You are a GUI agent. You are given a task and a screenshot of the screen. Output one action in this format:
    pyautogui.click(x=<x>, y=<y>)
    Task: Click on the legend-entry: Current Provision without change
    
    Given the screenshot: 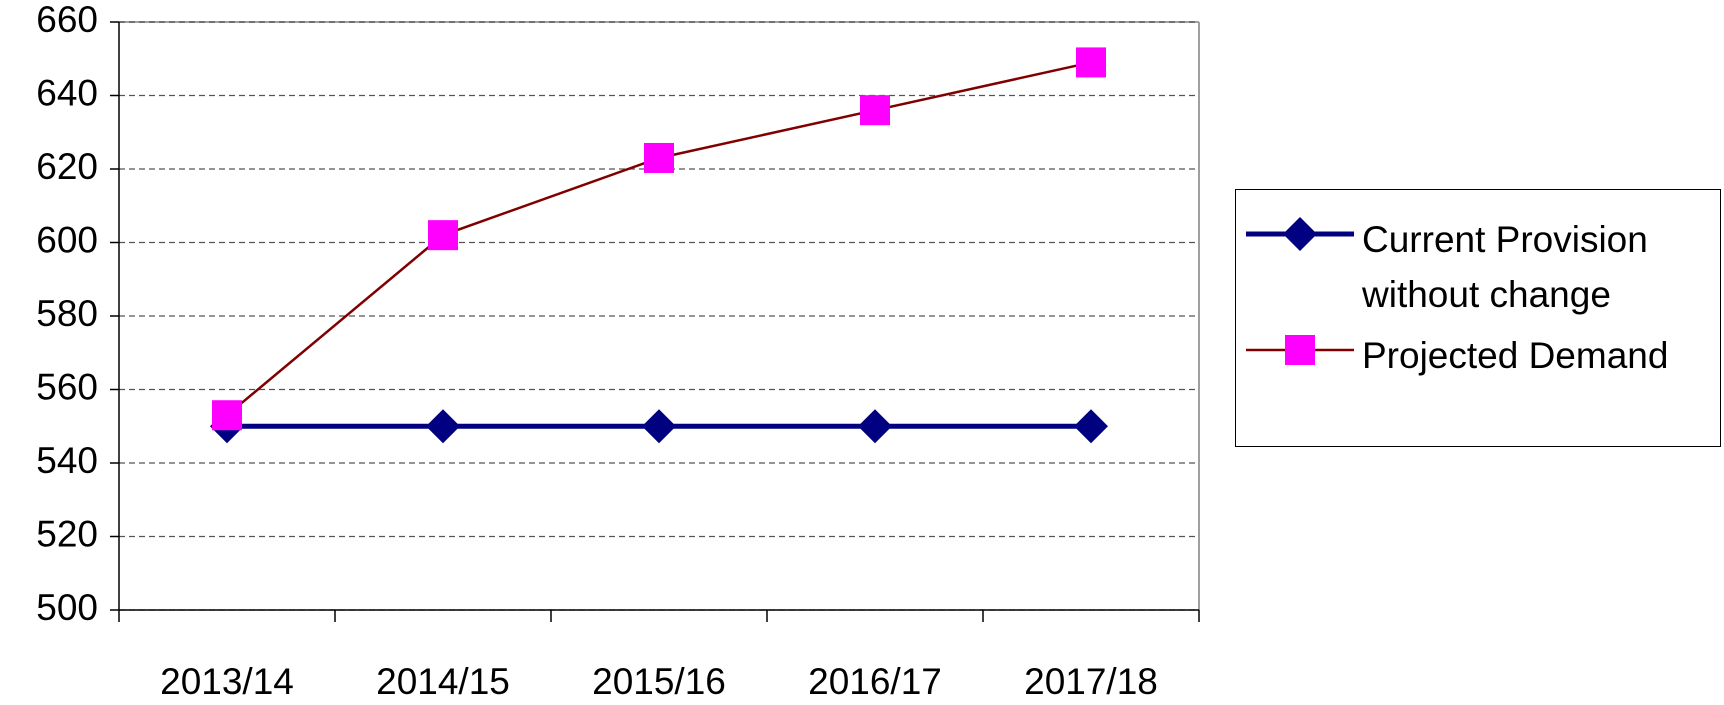 What is the action you would take?
    pyautogui.click(x=1479, y=267)
    